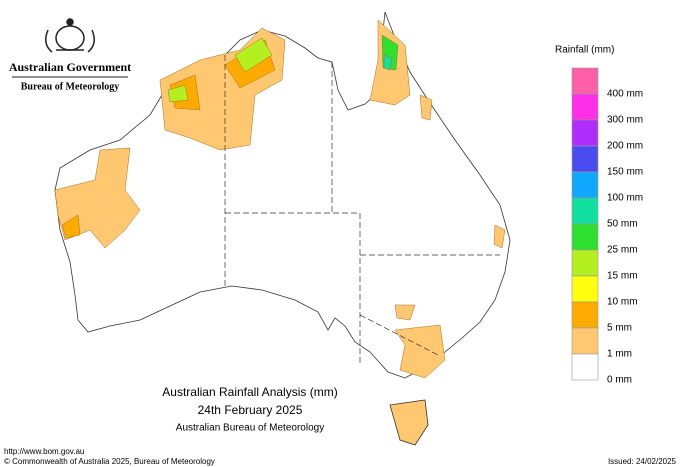 The height and width of the screenshot is (467, 680). Describe the element at coordinates (44, 451) in the screenshot. I see `url: http://www.bom.gov.au` at that location.